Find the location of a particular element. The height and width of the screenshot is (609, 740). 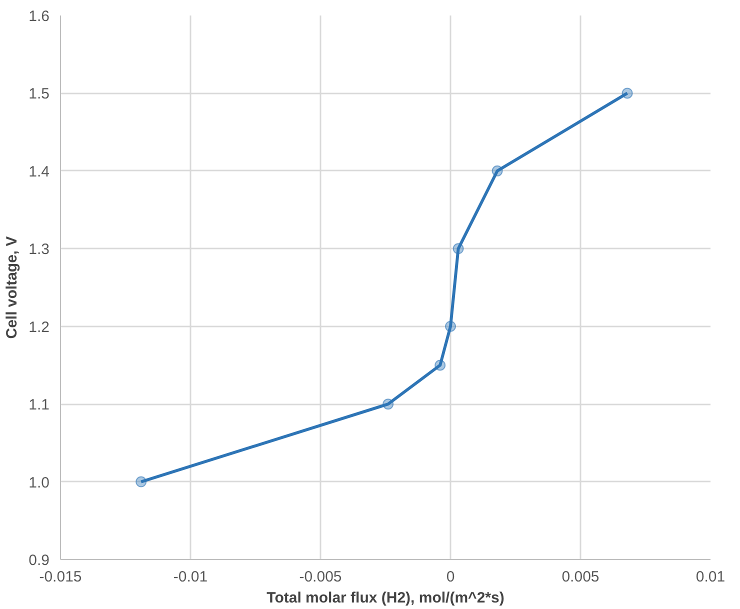

x-axis-title: Total molar flux (H2), mol/(m^2*s) is located at coordinates (385, 598).